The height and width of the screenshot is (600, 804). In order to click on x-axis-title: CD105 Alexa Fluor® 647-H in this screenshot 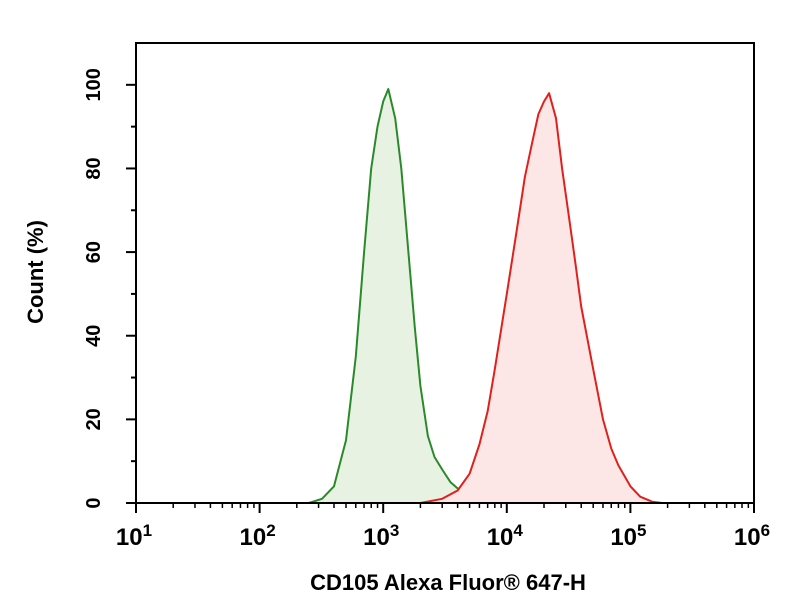, I will do `click(448, 582)`.